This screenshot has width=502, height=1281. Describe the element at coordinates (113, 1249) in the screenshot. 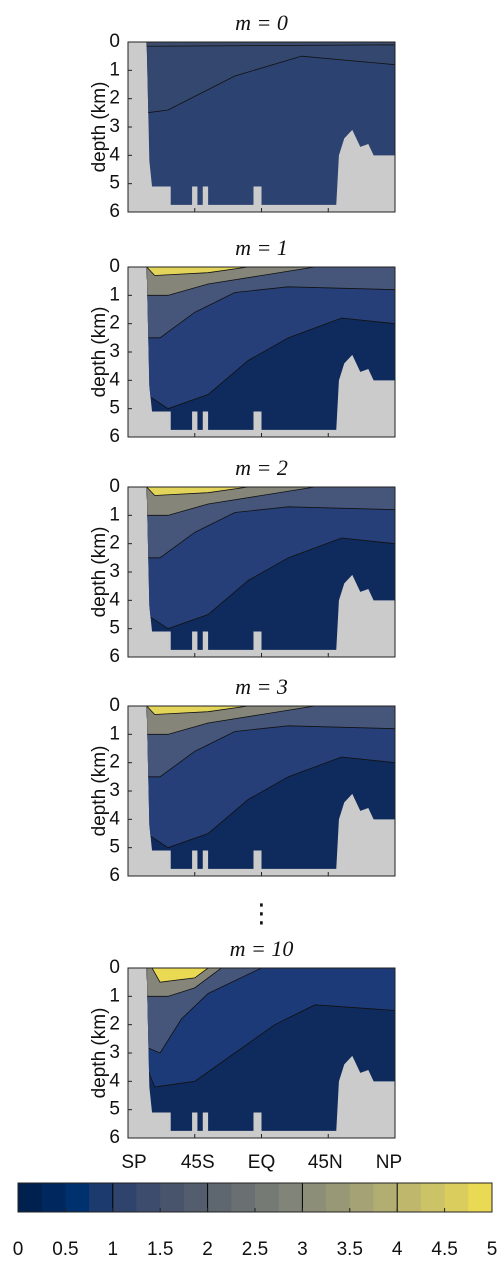

I see `colorbar-tick-label: 1` at that location.